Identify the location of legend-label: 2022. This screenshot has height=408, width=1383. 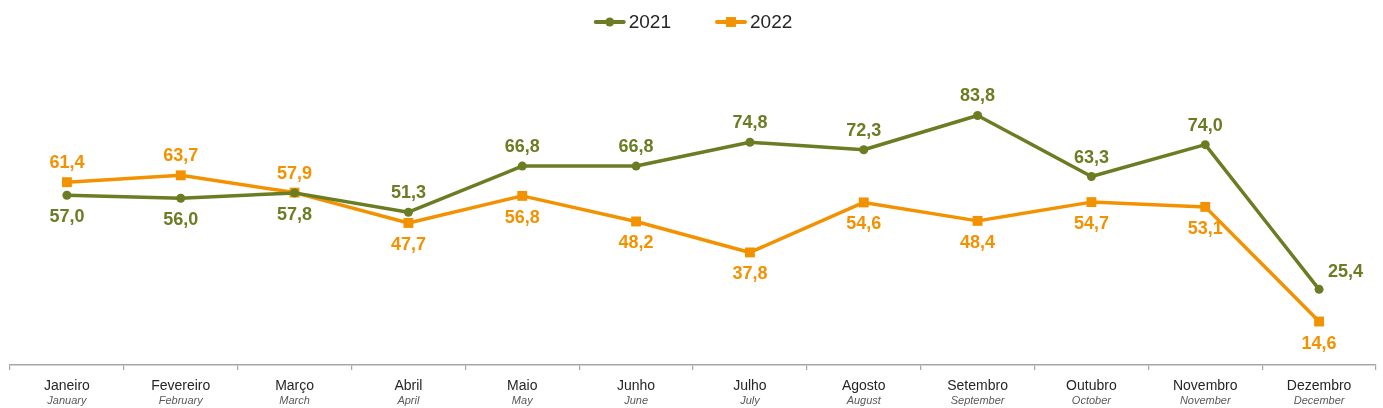
(771, 22).